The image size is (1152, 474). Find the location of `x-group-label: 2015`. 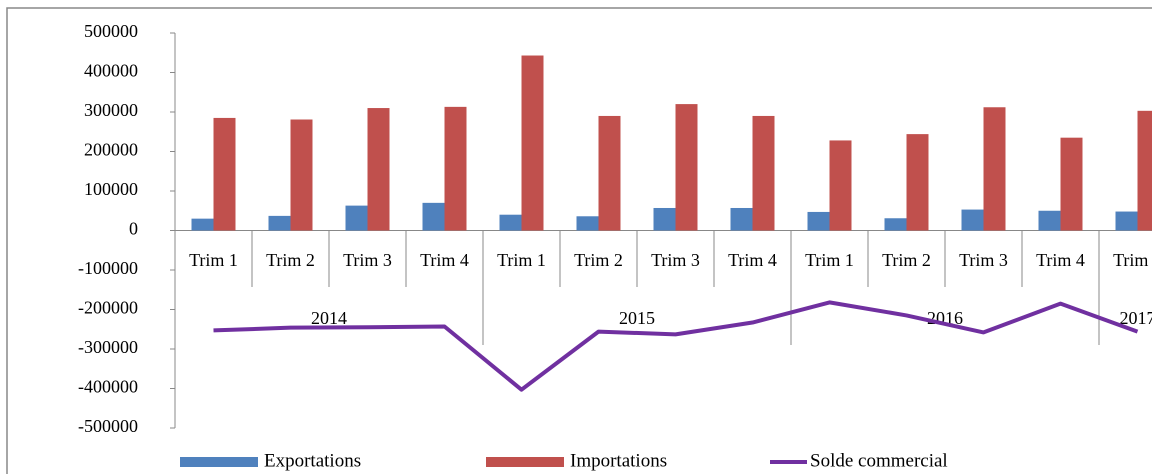

x-group-label: 2015 is located at coordinates (637, 318).